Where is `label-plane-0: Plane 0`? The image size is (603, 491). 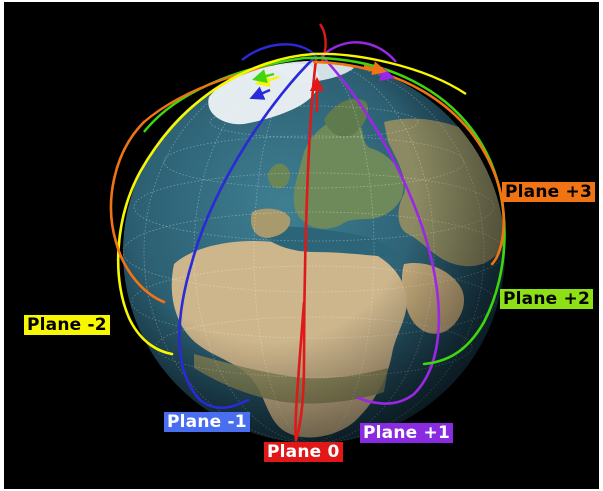 label-plane-0: Plane 0 is located at coordinates (303, 452).